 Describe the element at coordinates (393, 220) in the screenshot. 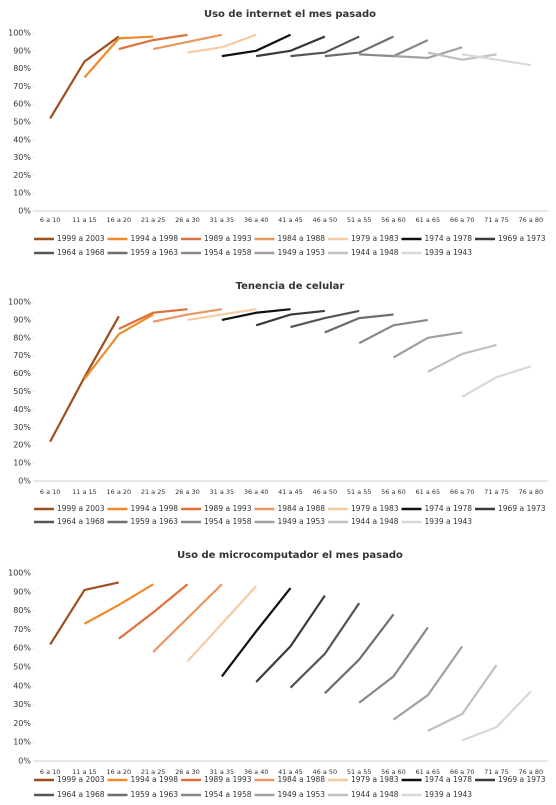

I see `x-tick-label: 56 a 60` at that location.